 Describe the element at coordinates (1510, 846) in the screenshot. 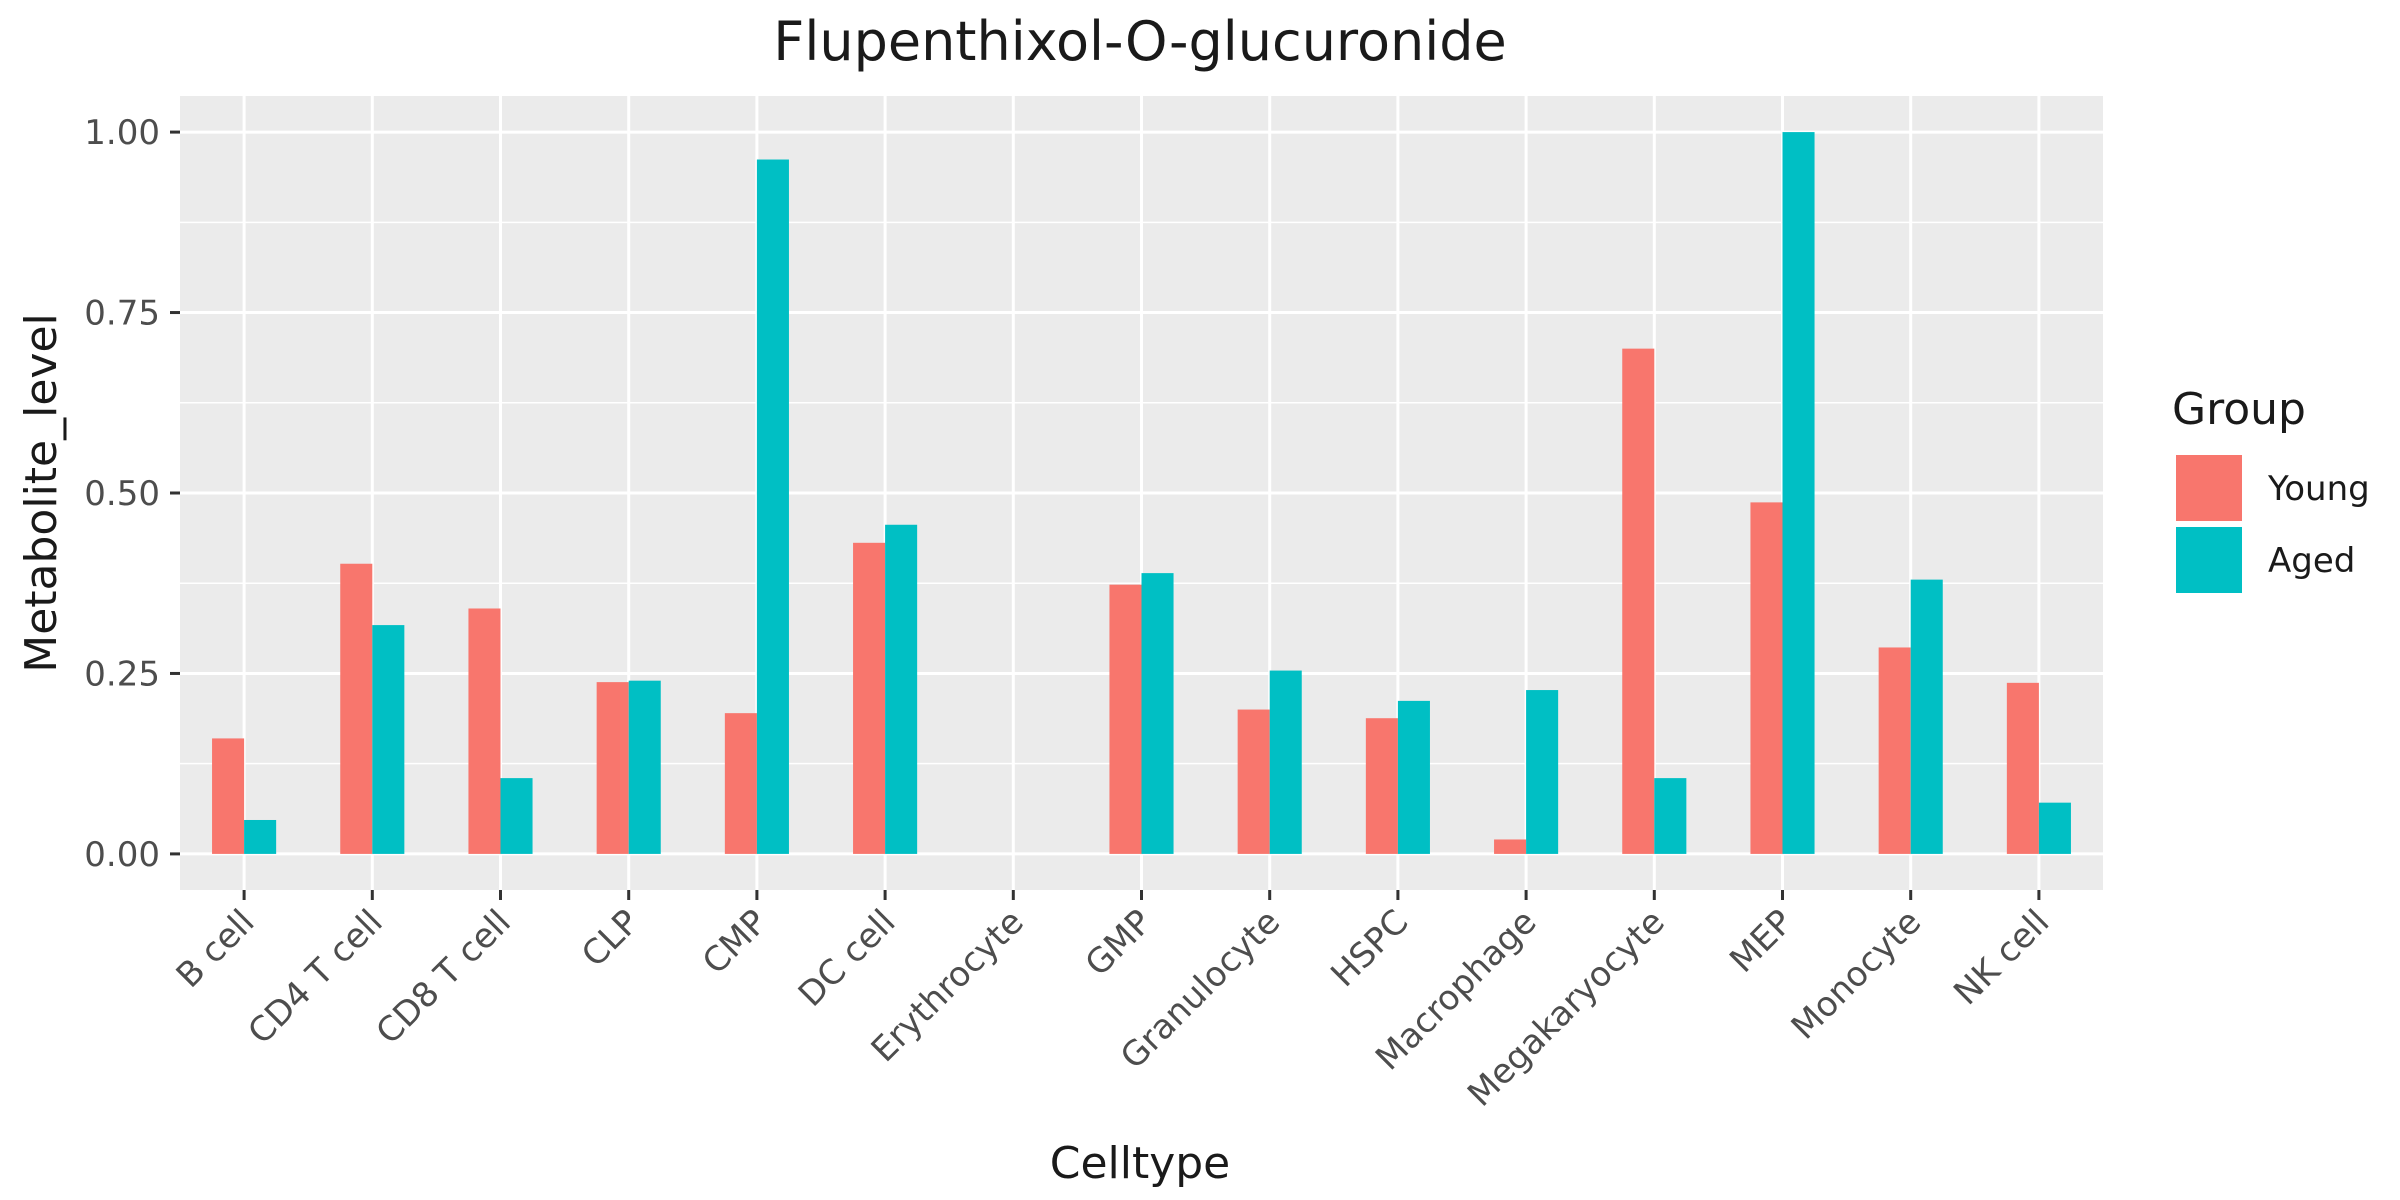

I see `bar-young-macrophage` at that location.